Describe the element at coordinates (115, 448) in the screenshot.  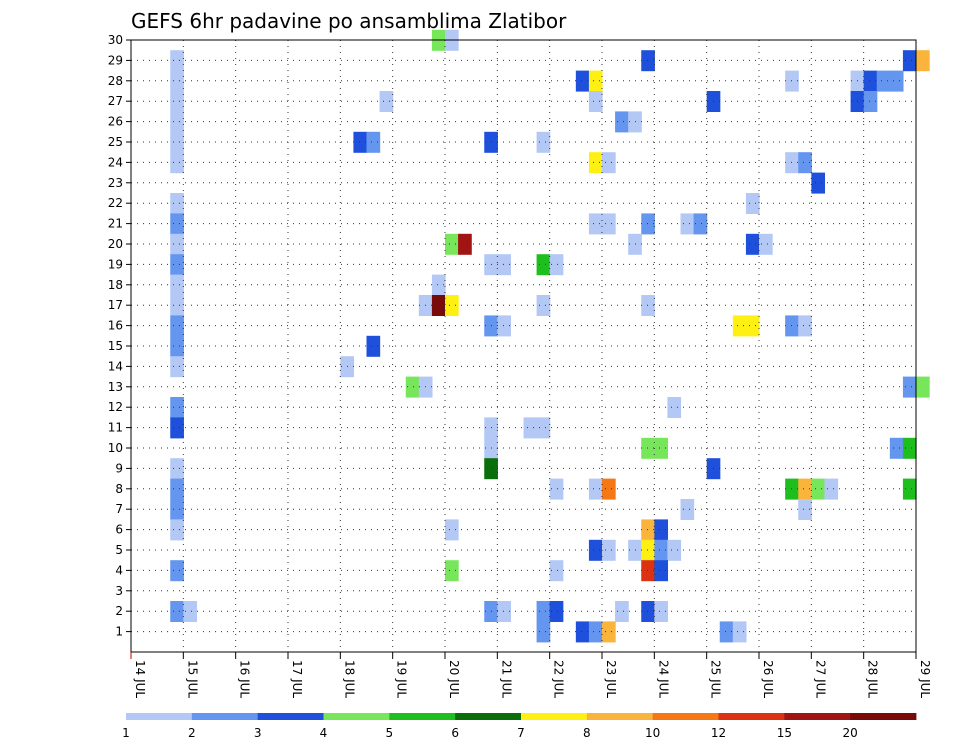
I see `y-tick-label: 10` at that location.